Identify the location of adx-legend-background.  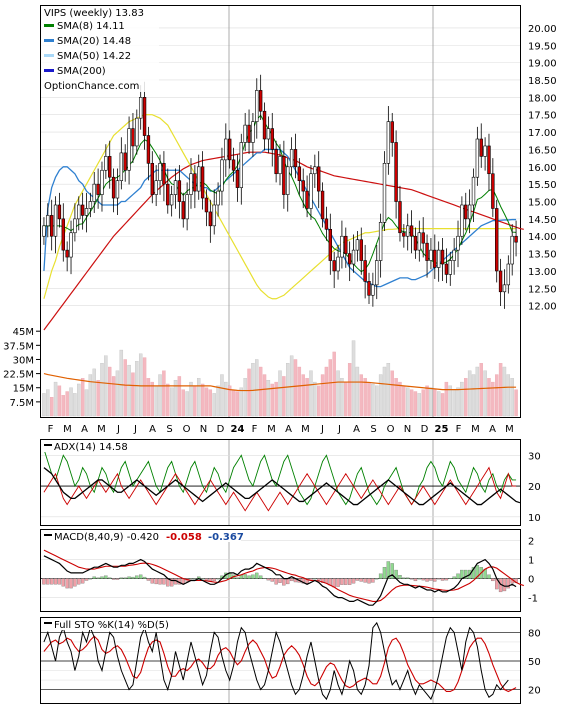
(87, 446).